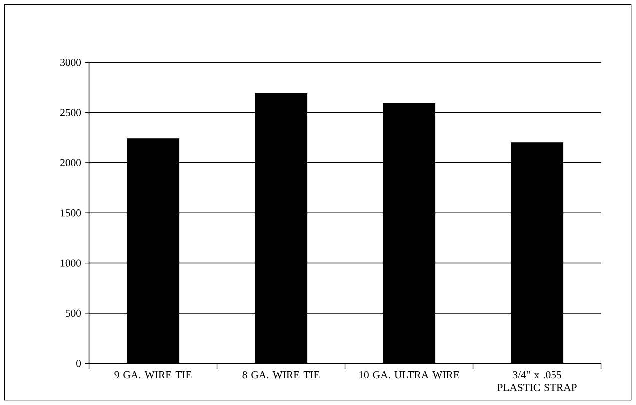 The image size is (636, 405). I want to click on x-tick-label: 10 GA. ULTRA WIRE, so click(410, 375).